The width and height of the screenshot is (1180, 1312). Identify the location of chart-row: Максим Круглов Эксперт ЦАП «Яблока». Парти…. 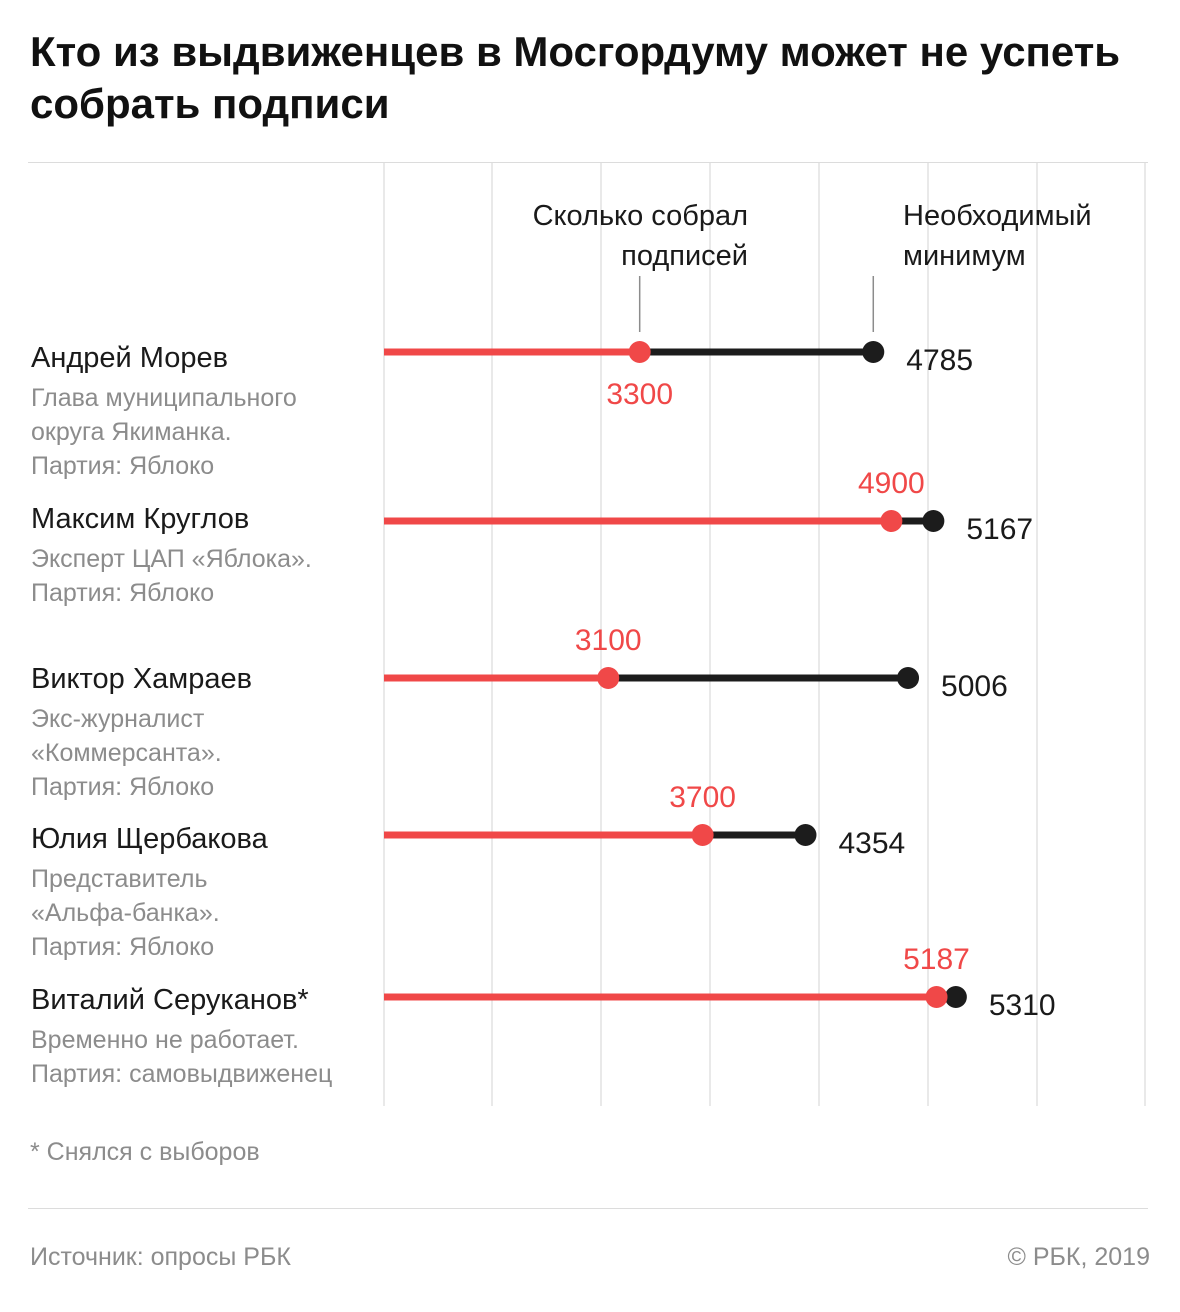
(532, 537).